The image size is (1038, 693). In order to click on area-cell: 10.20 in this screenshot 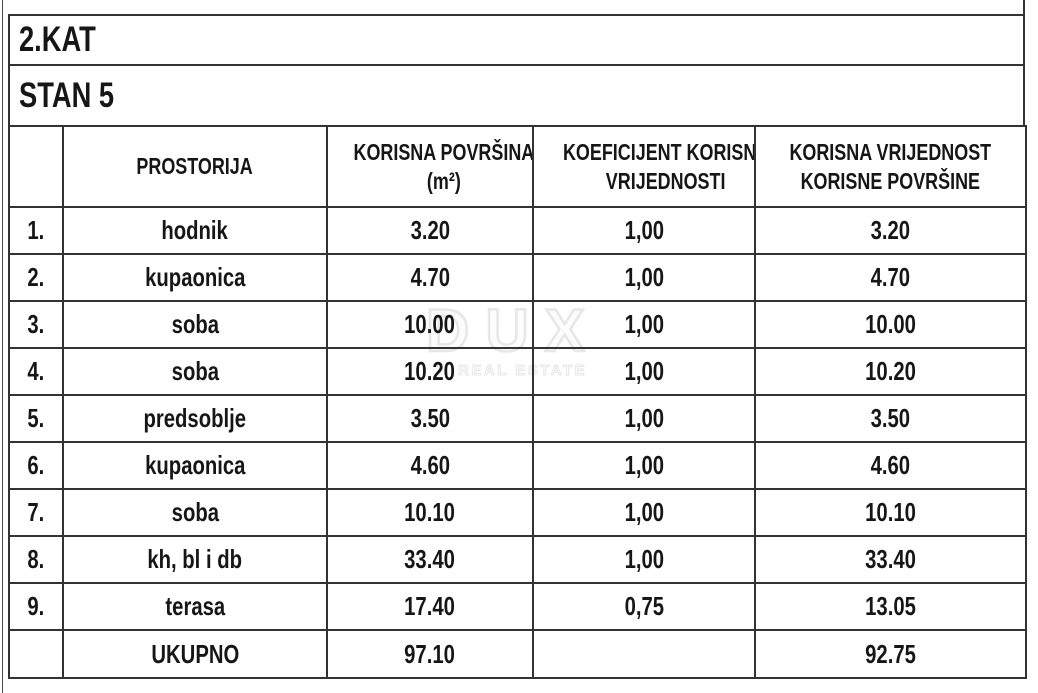, I will do `click(430, 371)`.